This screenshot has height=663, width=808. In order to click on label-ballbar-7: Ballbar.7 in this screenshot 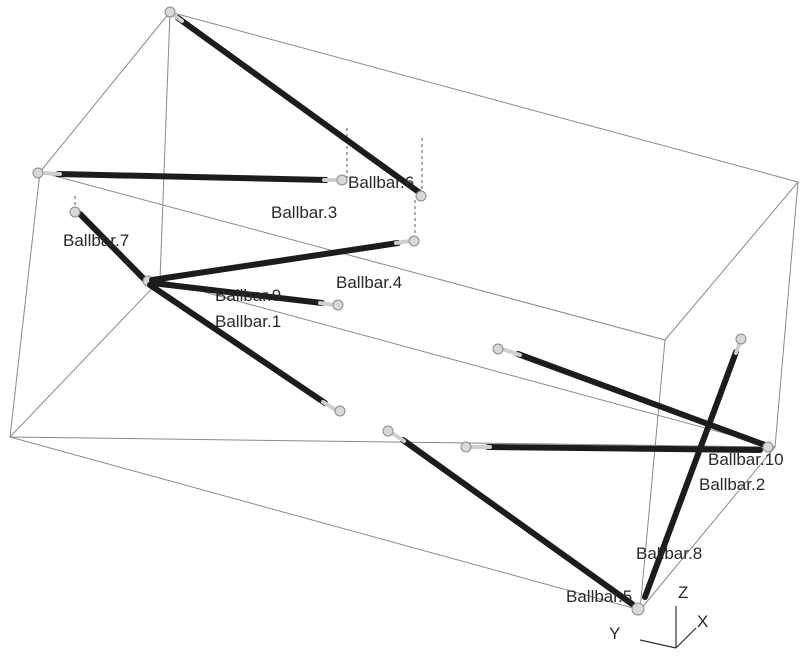, I will do `click(96, 240)`.